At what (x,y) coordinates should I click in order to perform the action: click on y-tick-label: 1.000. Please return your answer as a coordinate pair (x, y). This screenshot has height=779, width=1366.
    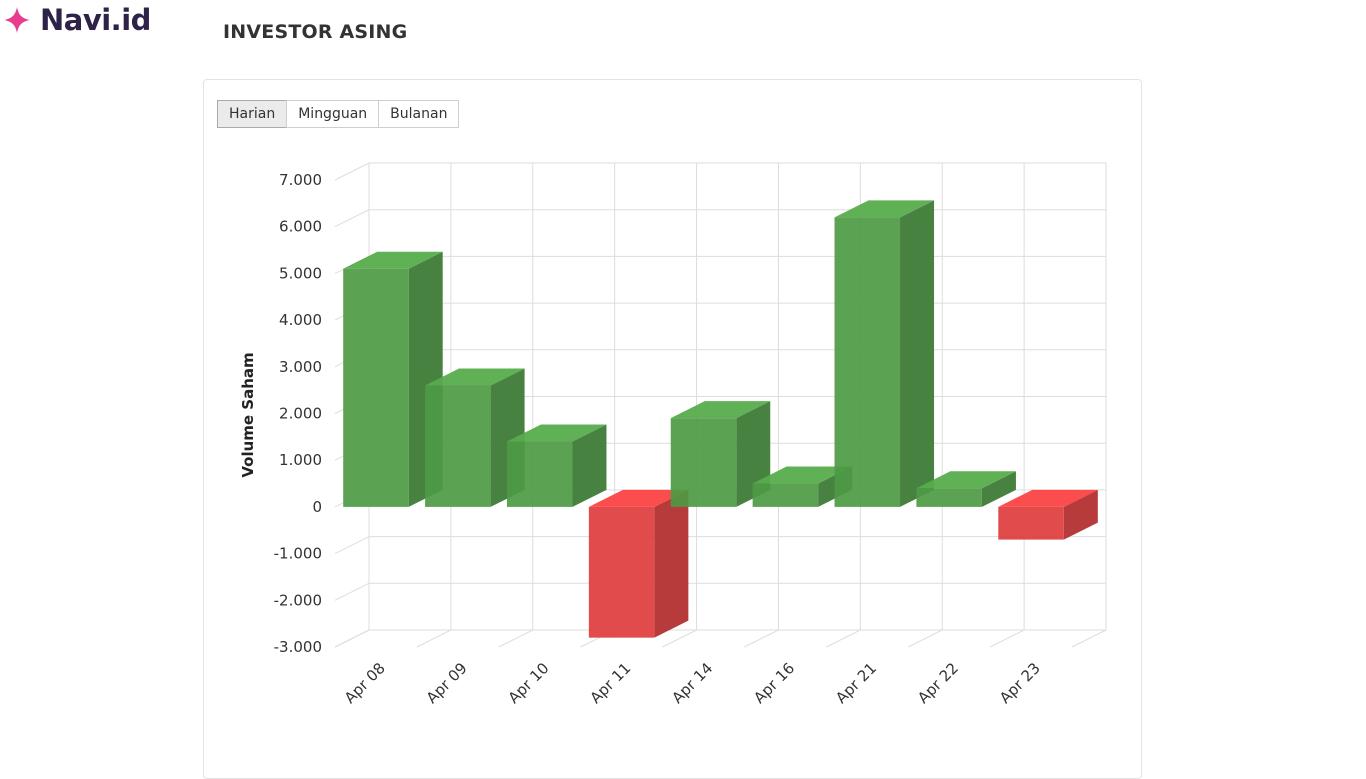
    Looking at the image, I should click on (300, 460).